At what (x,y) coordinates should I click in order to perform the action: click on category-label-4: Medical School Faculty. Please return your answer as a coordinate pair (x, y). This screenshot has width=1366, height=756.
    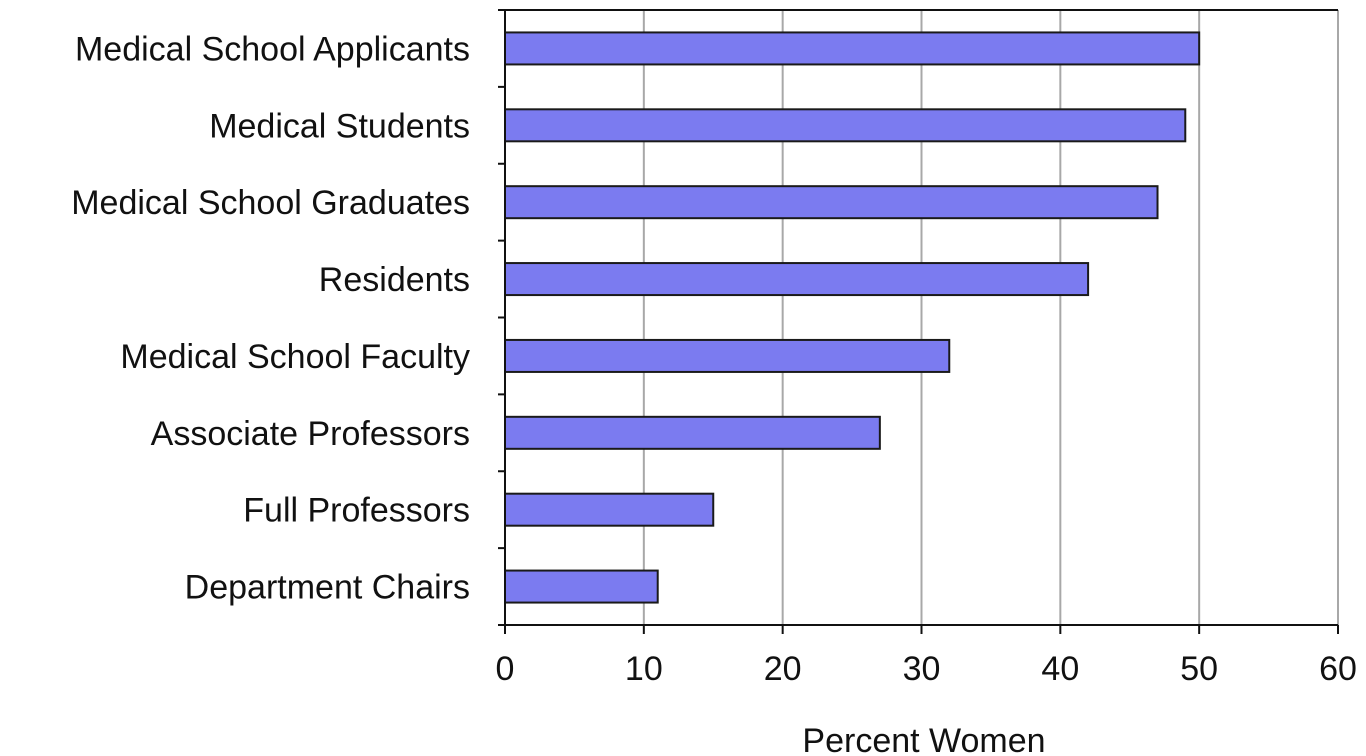
    Looking at the image, I should click on (295, 357).